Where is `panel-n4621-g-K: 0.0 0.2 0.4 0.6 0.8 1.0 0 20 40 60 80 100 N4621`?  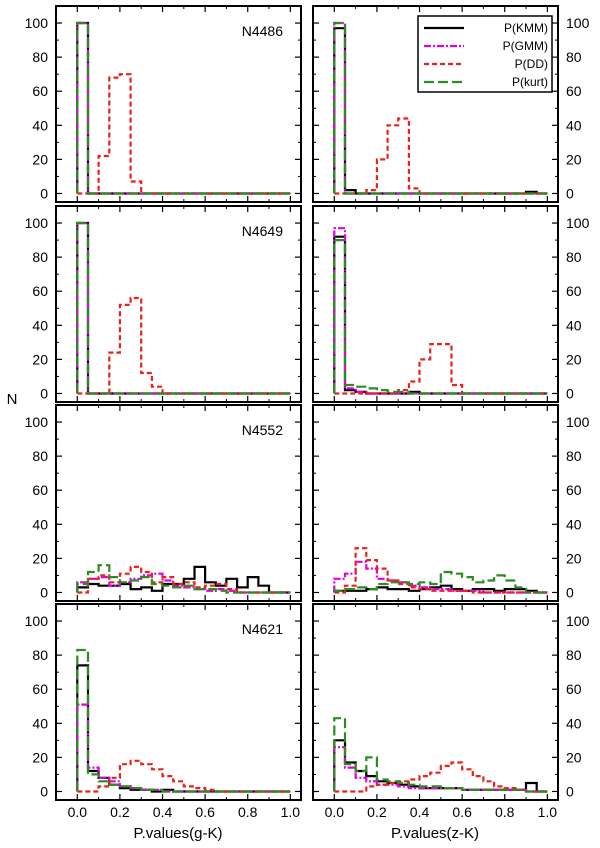 panel-n4621-g-K: 0.0 0.2 0.4 0.6 0.8 1.0 0 20 40 60 80 100 N4621 is located at coordinates (163, 711).